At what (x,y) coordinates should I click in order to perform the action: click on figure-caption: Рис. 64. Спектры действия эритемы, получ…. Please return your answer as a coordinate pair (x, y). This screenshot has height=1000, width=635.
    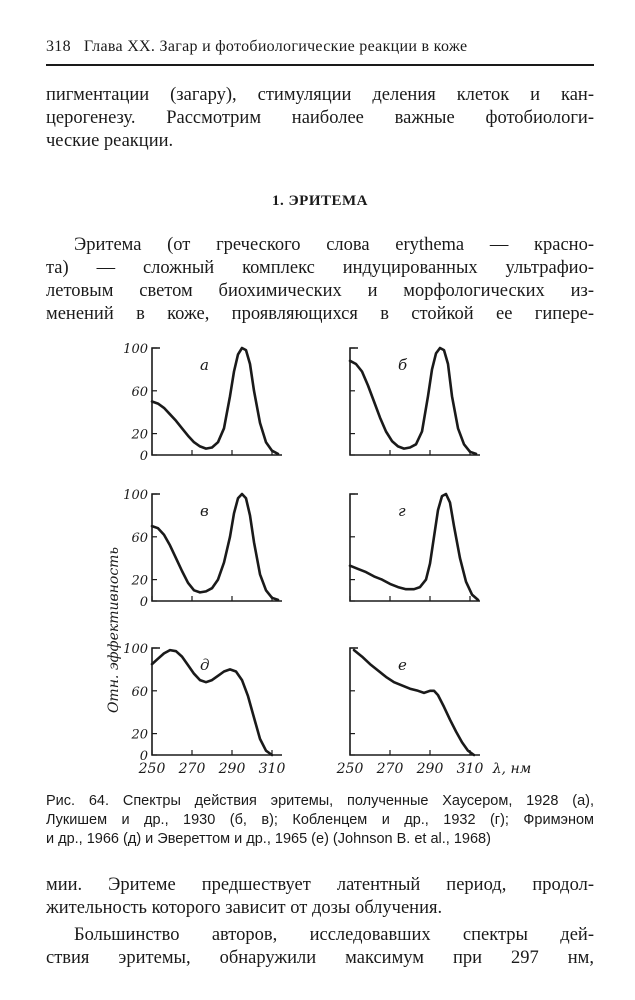
    Looking at the image, I should click on (320, 820).